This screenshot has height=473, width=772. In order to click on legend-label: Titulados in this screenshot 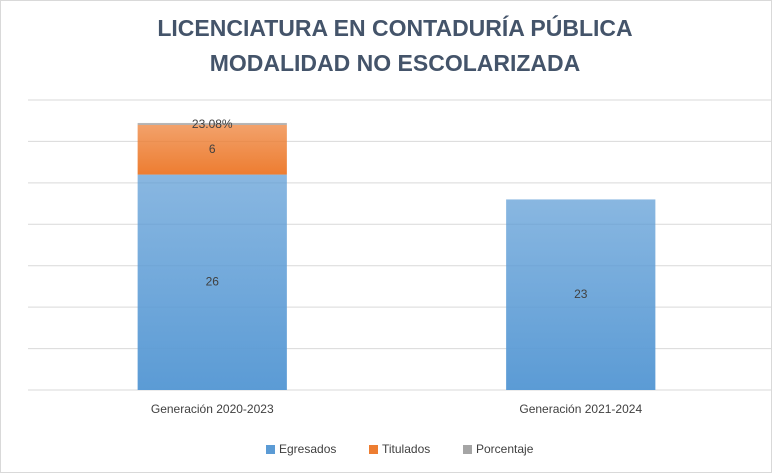, I will do `click(406, 449)`.